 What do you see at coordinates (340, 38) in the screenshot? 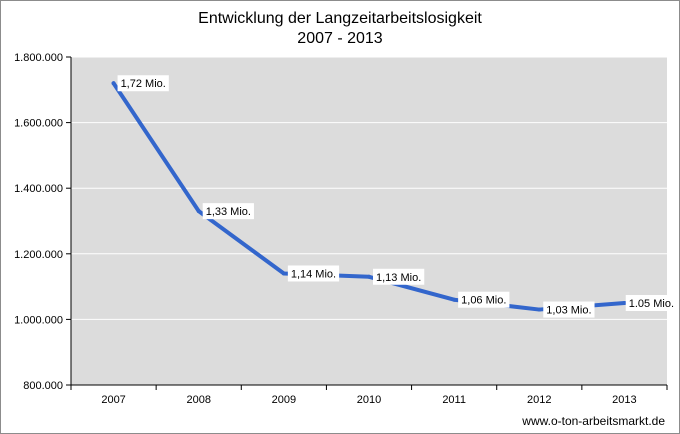
I see `chart-subtitle: 2007 - 2013` at bounding box center [340, 38].